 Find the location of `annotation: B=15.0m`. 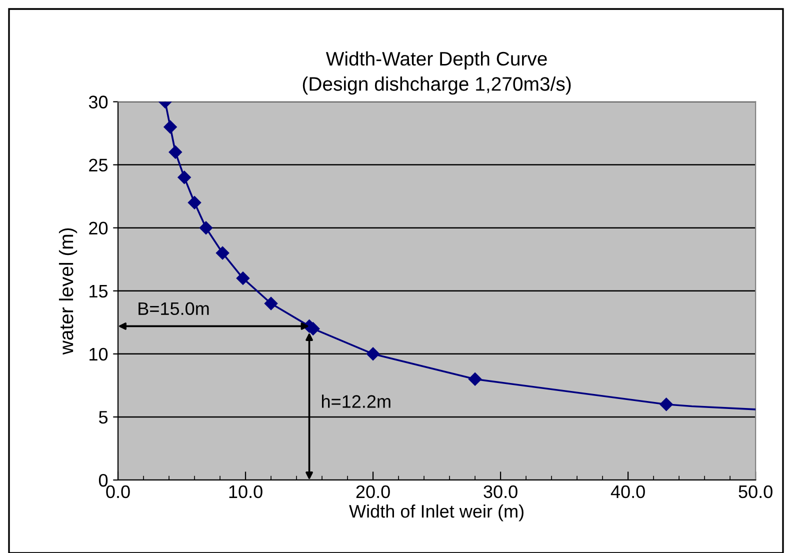

annotation: B=15.0m is located at coordinates (173, 309).